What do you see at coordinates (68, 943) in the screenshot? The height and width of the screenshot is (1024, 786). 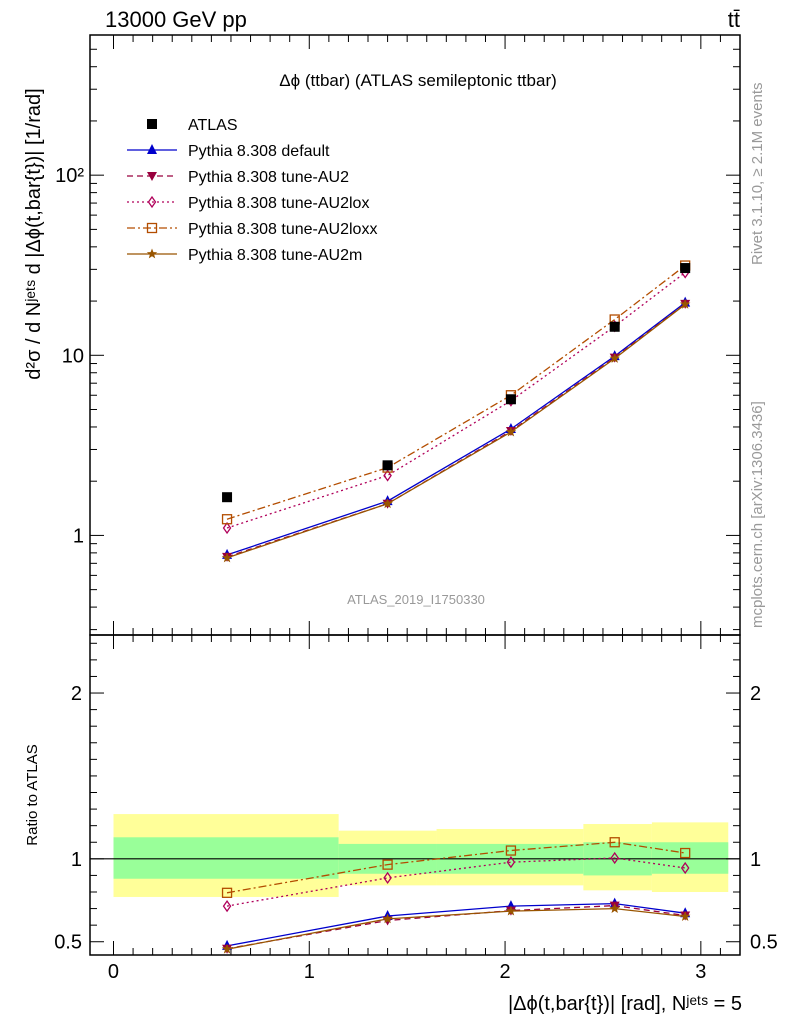 I see `ratio-y-tick-label: 0.5` at bounding box center [68, 943].